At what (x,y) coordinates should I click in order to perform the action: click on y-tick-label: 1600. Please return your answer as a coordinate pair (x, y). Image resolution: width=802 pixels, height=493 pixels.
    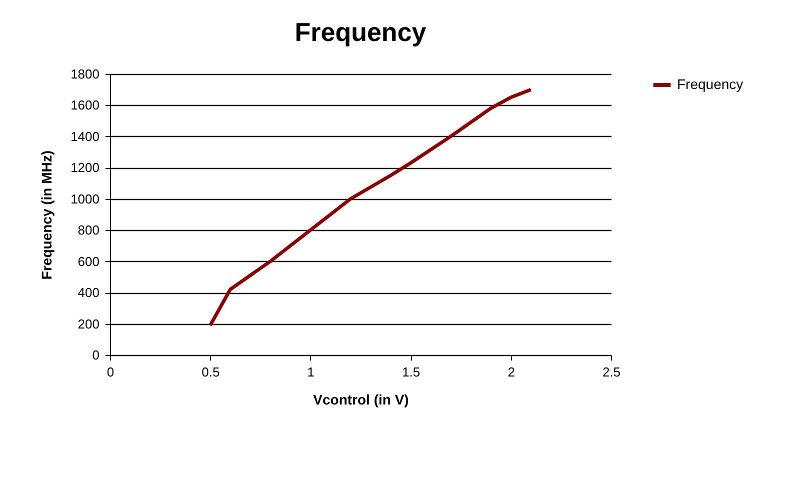
    Looking at the image, I should click on (85, 105).